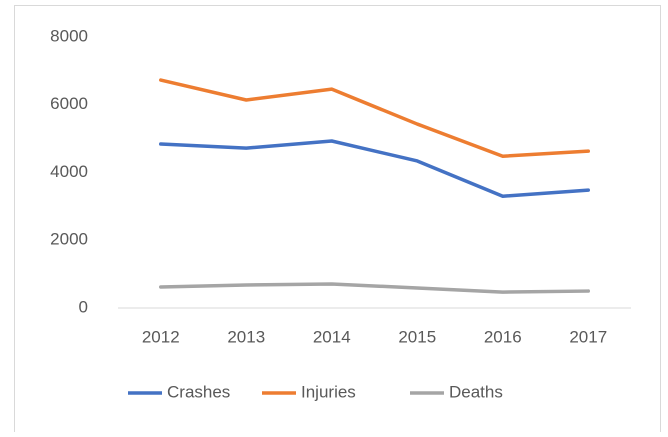 This screenshot has width=668, height=437. What do you see at coordinates (69, 239) in the screenshot?
I see `y-tick-label: 2000` at bounding box center [69, 239].